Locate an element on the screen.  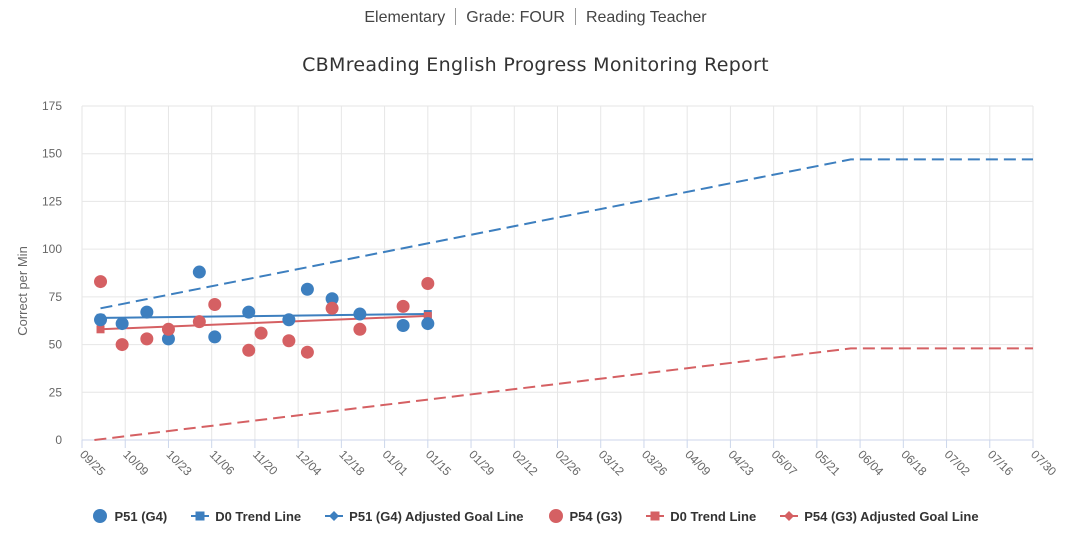
teacher-label: Reading Teacher is located at coordinates (646, 17).